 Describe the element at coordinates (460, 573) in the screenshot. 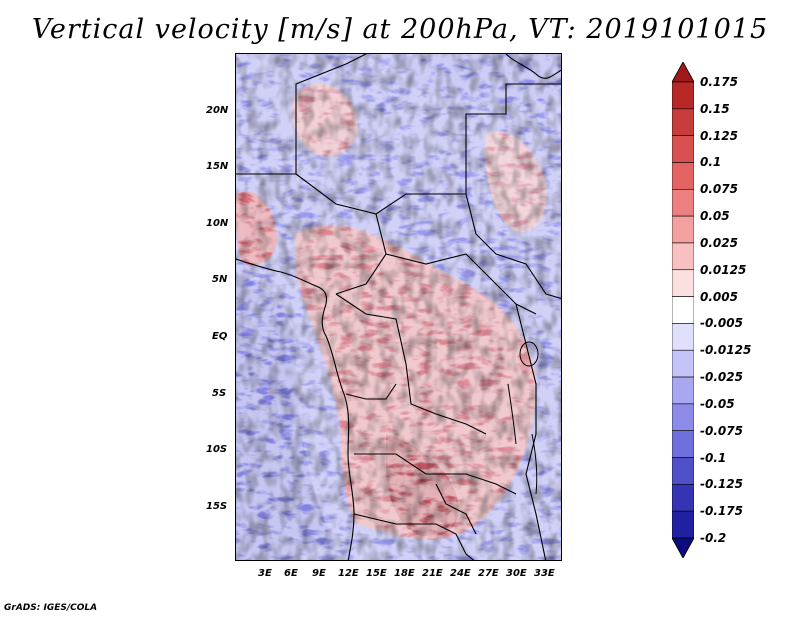

I see `lon-tick-label: 24E` at that location.